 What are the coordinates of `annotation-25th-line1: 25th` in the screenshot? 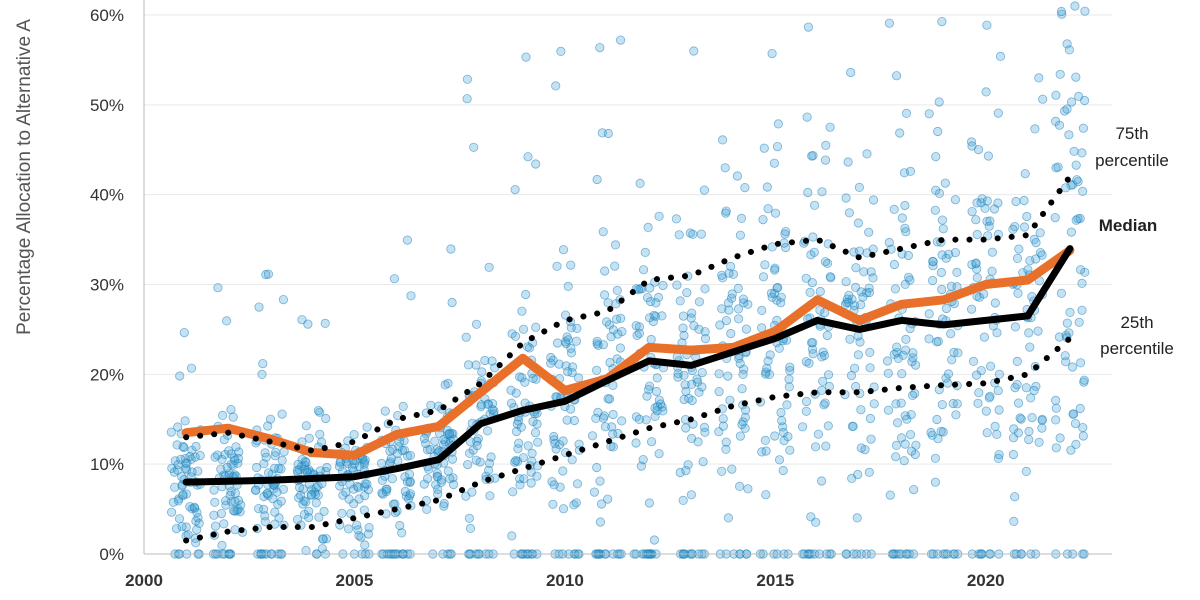 It's located at (1136, 322).